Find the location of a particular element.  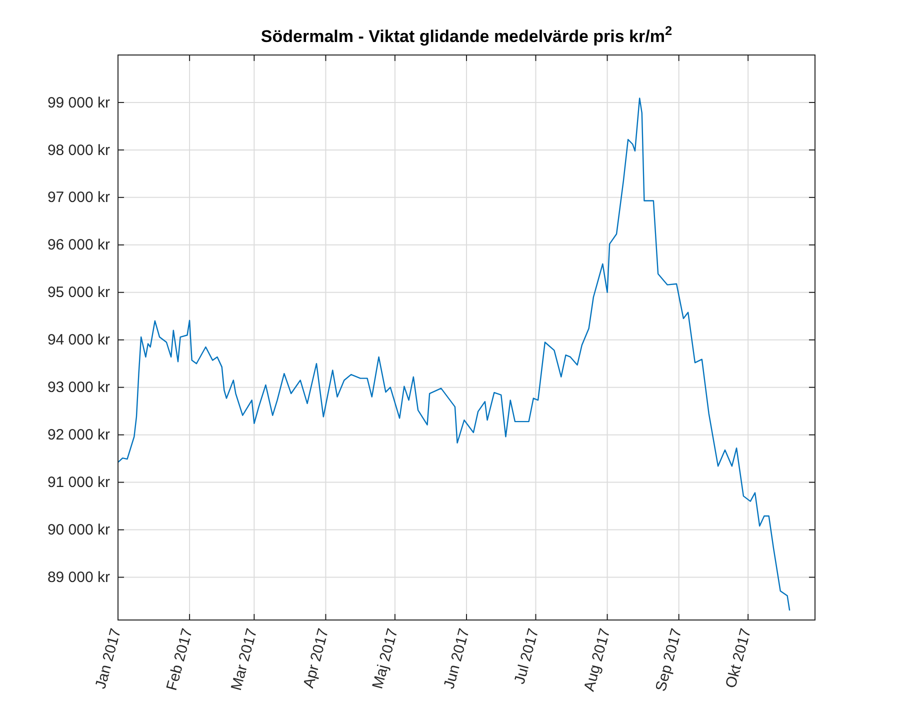

x-tick-label: Apr 2017 is located at coordinates (316, 658).